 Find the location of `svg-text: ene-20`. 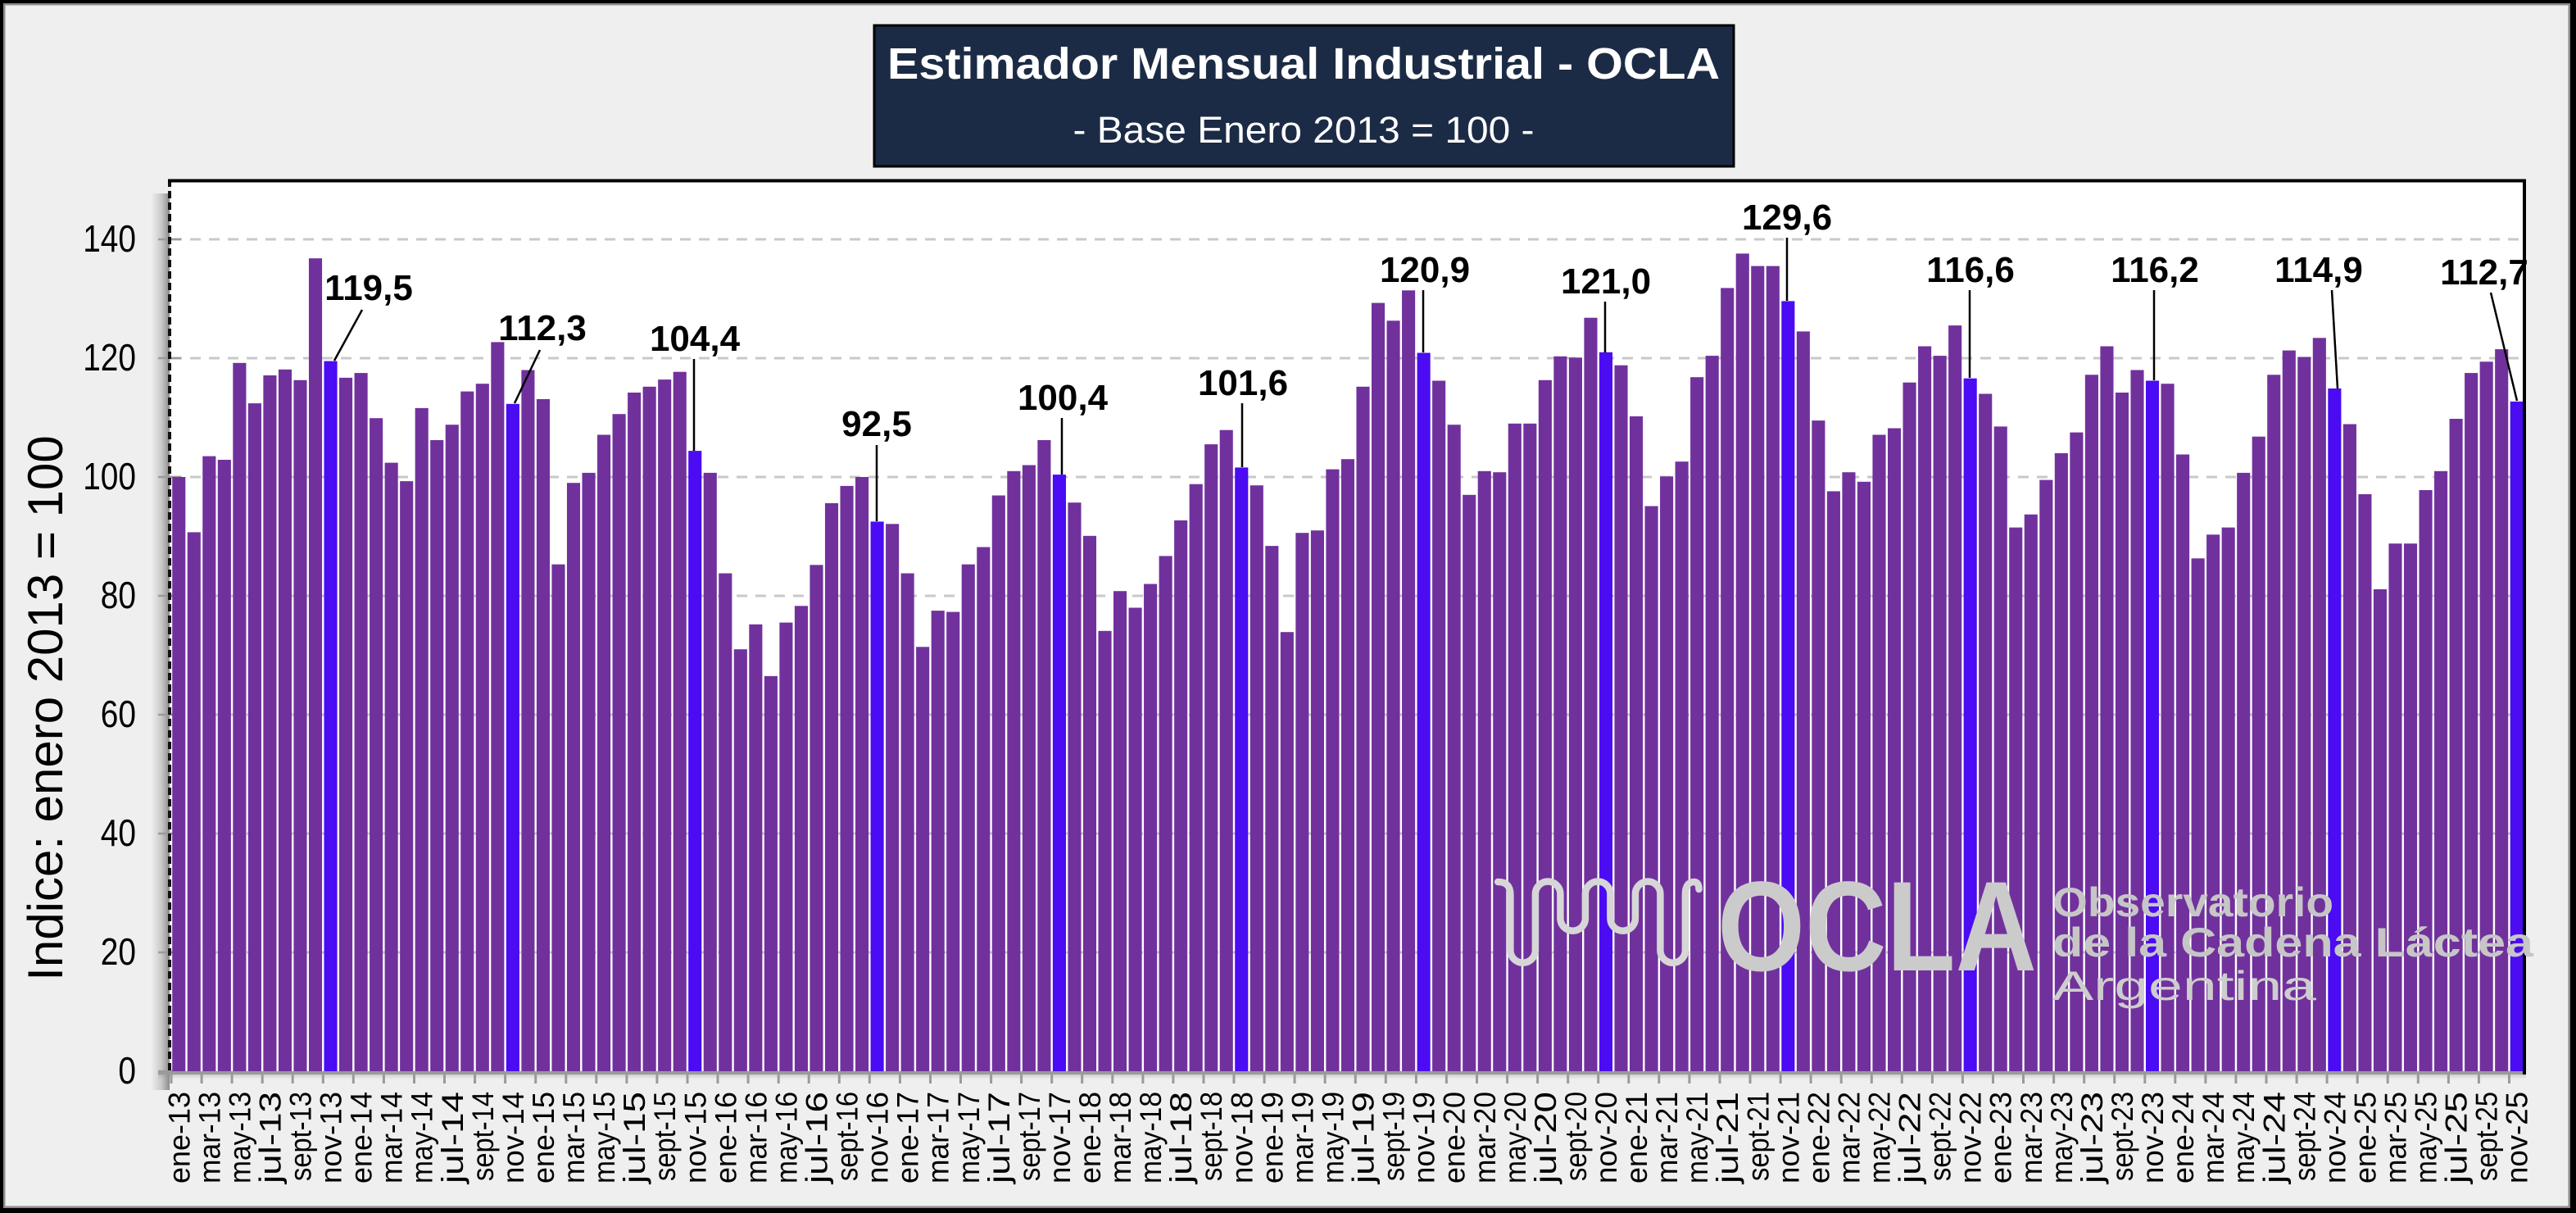

svg-text: ene-20 is located at coordinates (1454, 1137).